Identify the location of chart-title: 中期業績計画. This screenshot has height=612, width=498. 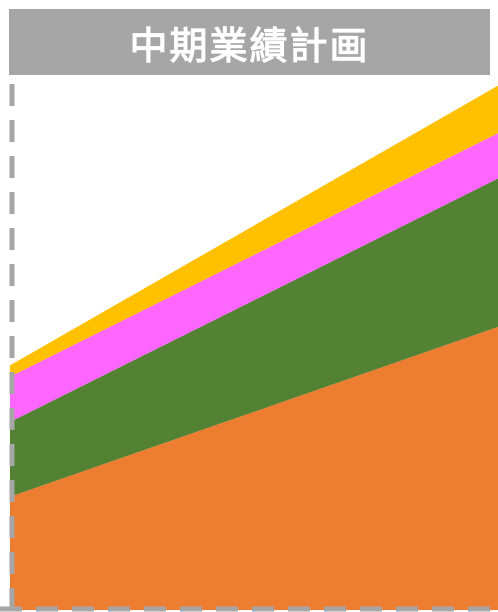
(249, 45).